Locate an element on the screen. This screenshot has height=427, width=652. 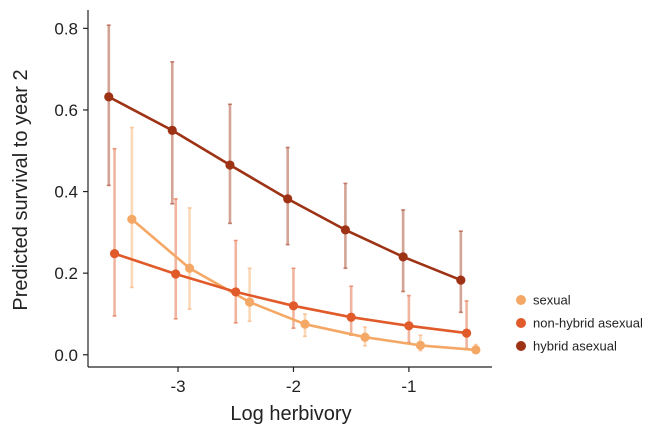
x-tick-label: -1 is located at coordinates (408, 386).